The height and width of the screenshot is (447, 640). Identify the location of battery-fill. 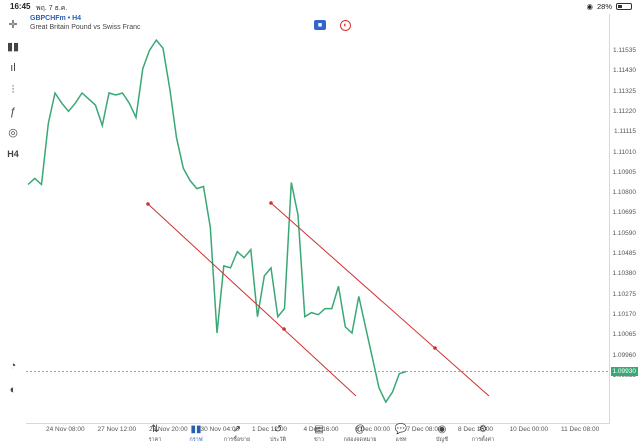
(620, 6).